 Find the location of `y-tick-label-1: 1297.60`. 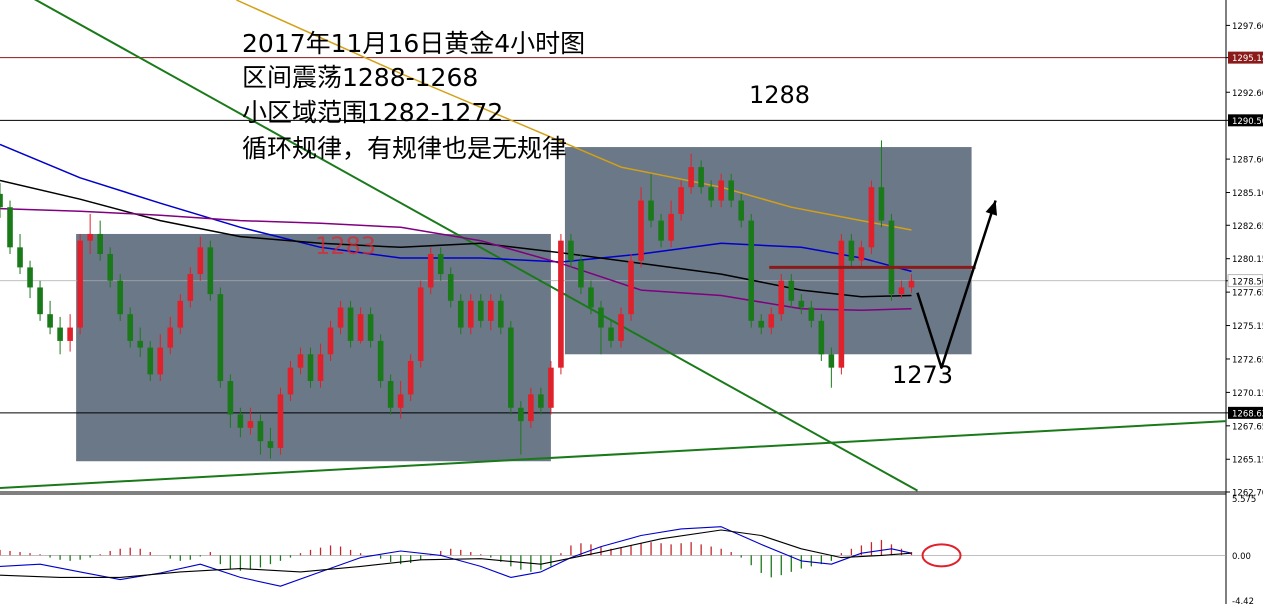

y-tick-label-1: 1297.60 is located at coordinates (1247, 27).